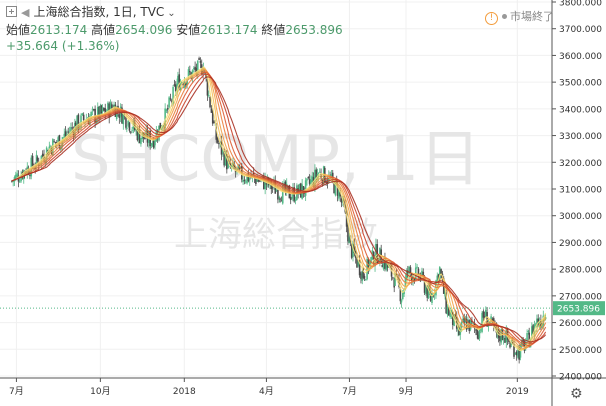 The height and width of the screenshot is (406, 606). What do you see at coordinates (580, 84) in the screenshot?
I see `y-tick-label: 3500.000` at bounding box center [580, 84].